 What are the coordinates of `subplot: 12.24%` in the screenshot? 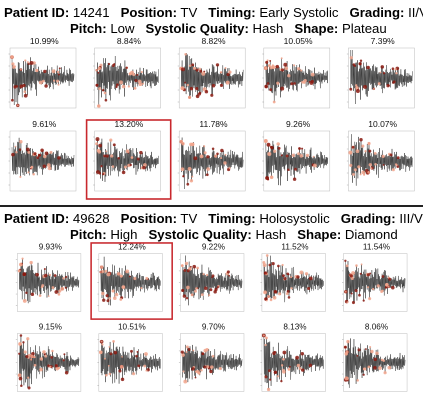 It's located at (131, 281).